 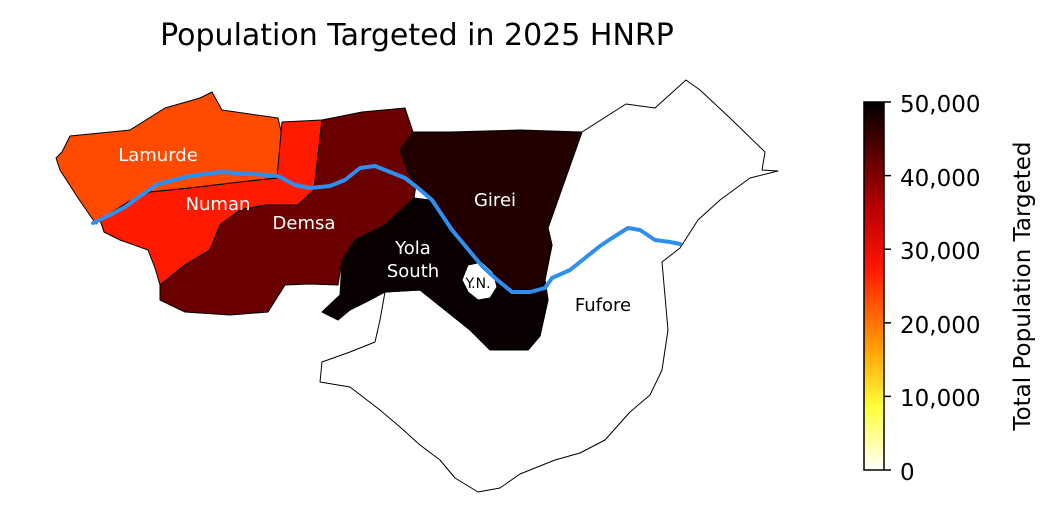 I want to click on colorbar-tick-50000: 50,000, so click(x=940, y=105).